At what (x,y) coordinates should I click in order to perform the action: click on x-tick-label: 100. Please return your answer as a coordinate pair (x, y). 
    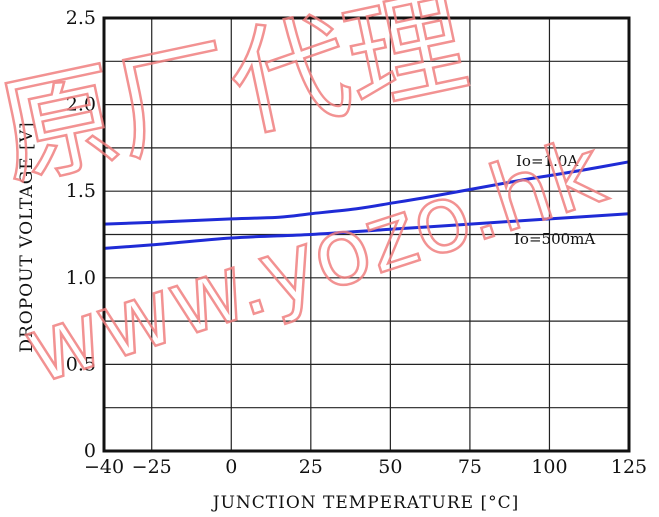
    Looking at the image, I should click on (549, 467).